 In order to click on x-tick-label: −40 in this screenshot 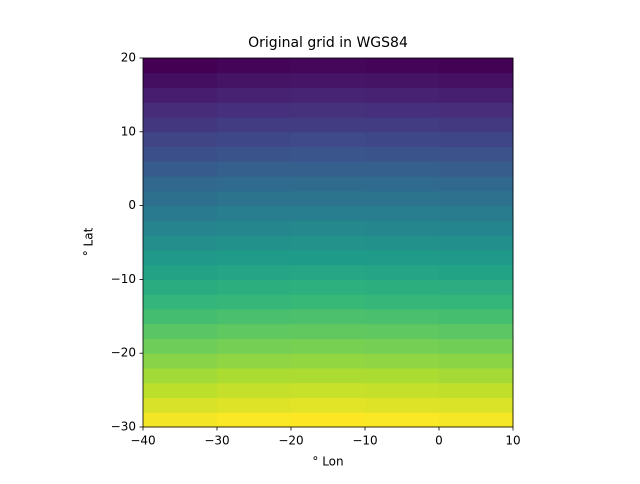, I will do `click(142, 441)`.